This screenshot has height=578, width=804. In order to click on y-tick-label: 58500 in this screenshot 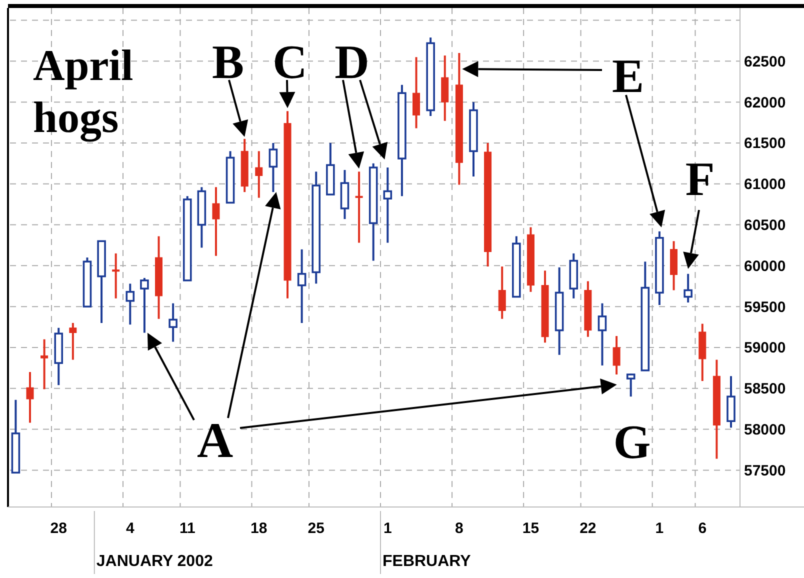, I will do `click(765, 389)`.